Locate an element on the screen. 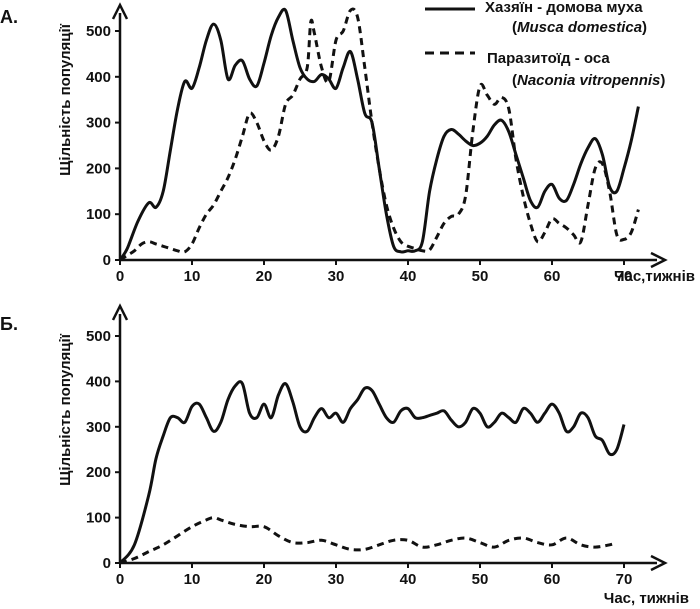 The image size is (700, 609). panel-a-y-tick-label: 400 is located at coordinates (98, 77).